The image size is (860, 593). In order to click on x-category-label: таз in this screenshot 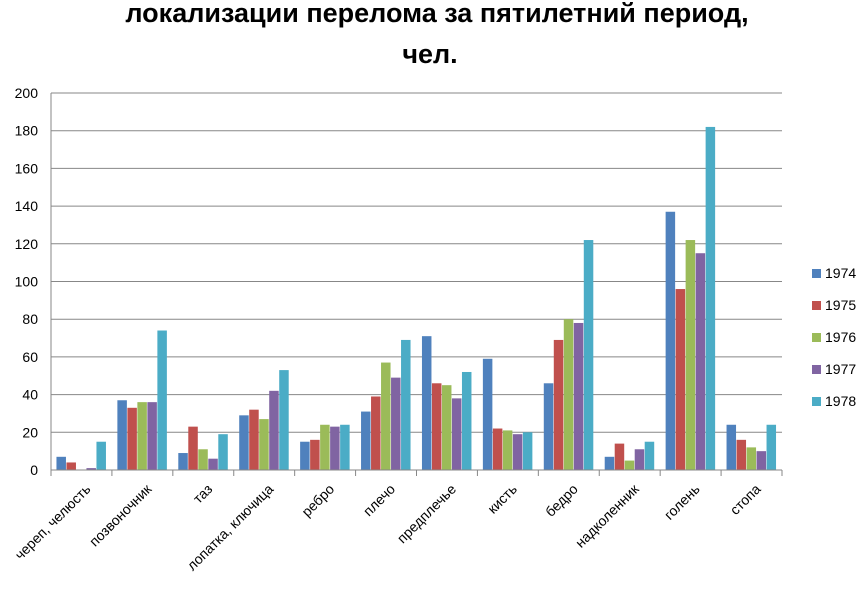, I will do `click(203, 494)`.